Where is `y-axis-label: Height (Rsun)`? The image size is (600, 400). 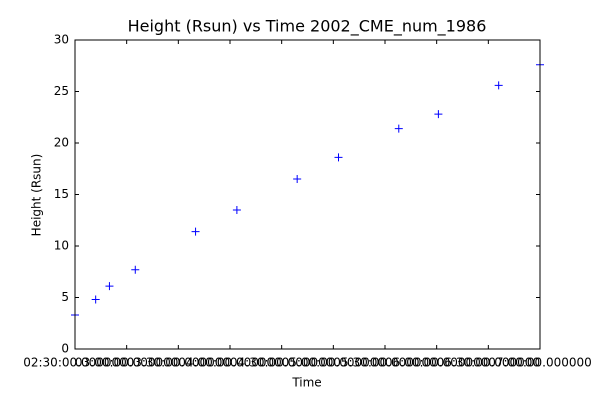
y-axis-label: Height (Rsun) is located at coordinates (37, 195).